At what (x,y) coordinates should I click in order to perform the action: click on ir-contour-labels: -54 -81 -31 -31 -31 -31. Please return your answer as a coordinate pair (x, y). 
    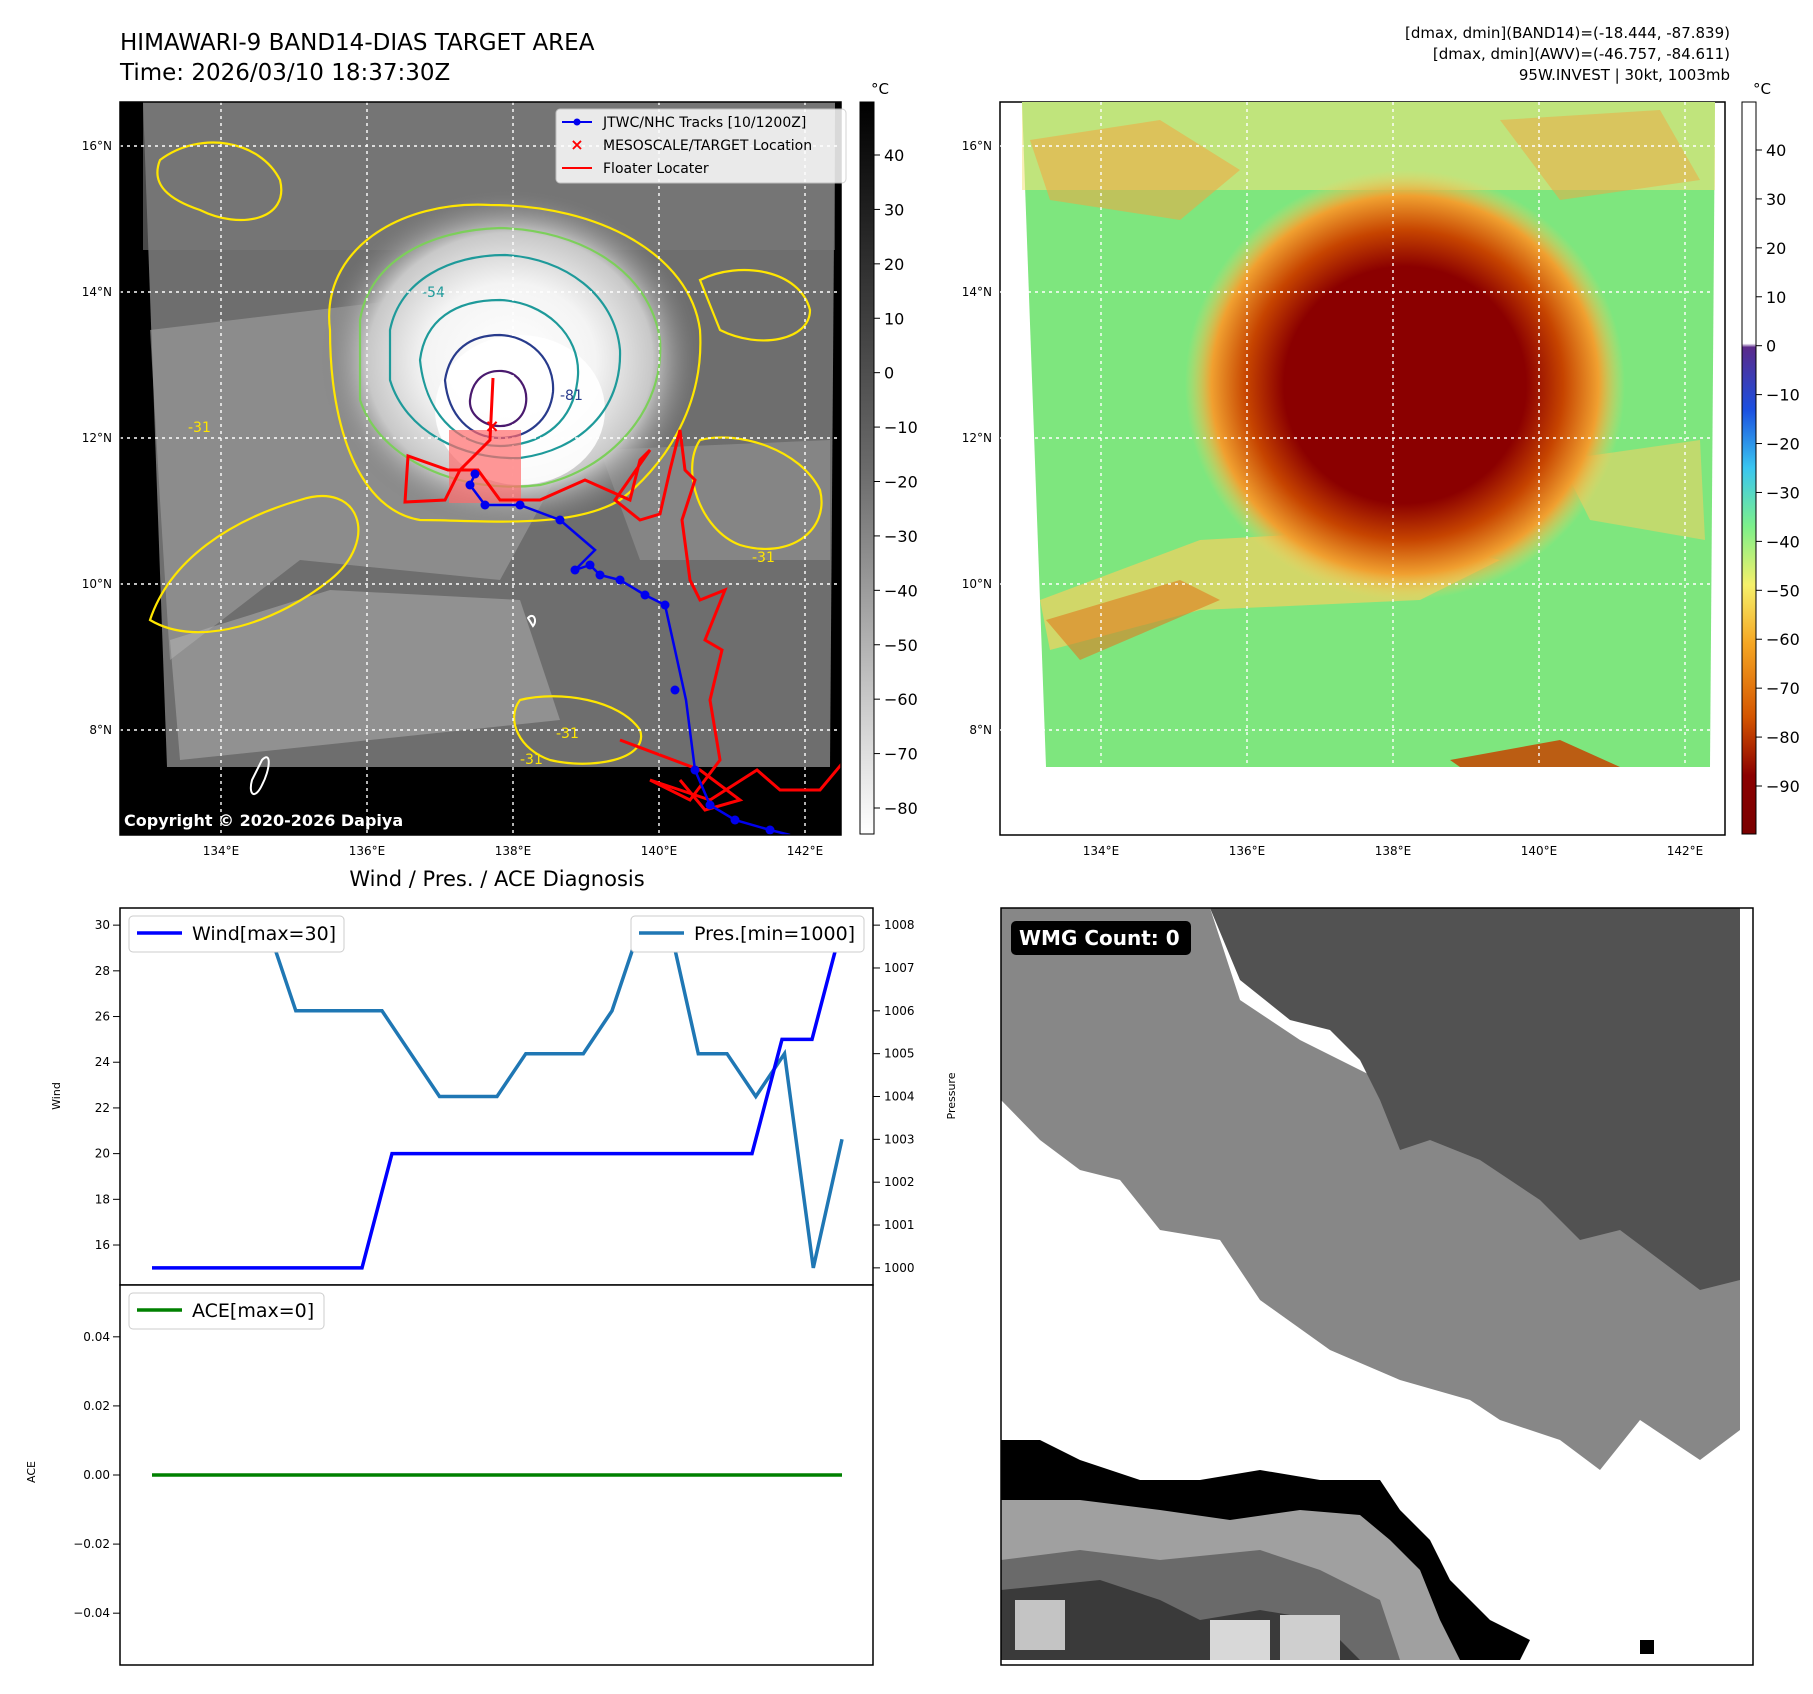
    Looking at the image, I should click on (481, 526).